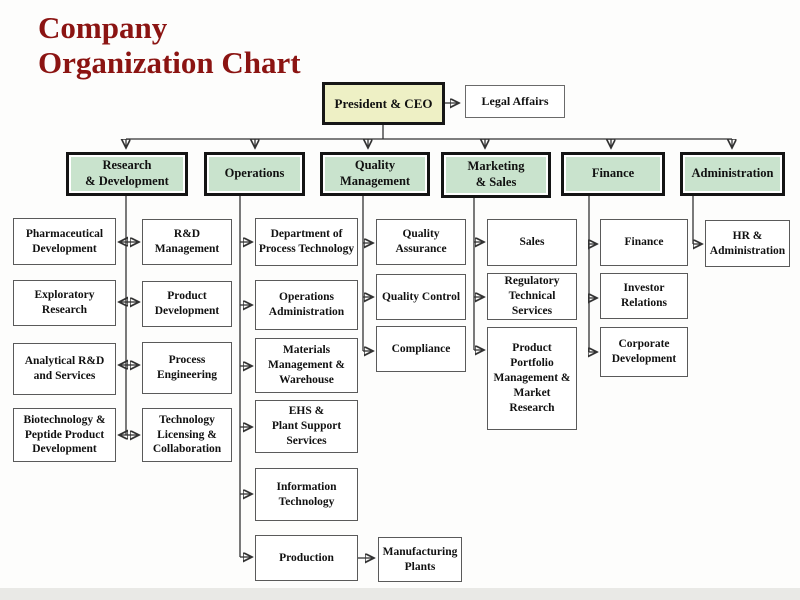  What do you see at coordinates (644, 242) in the screenshot?
I see `unit-finance: Finance` at bounding box center [644, 242].